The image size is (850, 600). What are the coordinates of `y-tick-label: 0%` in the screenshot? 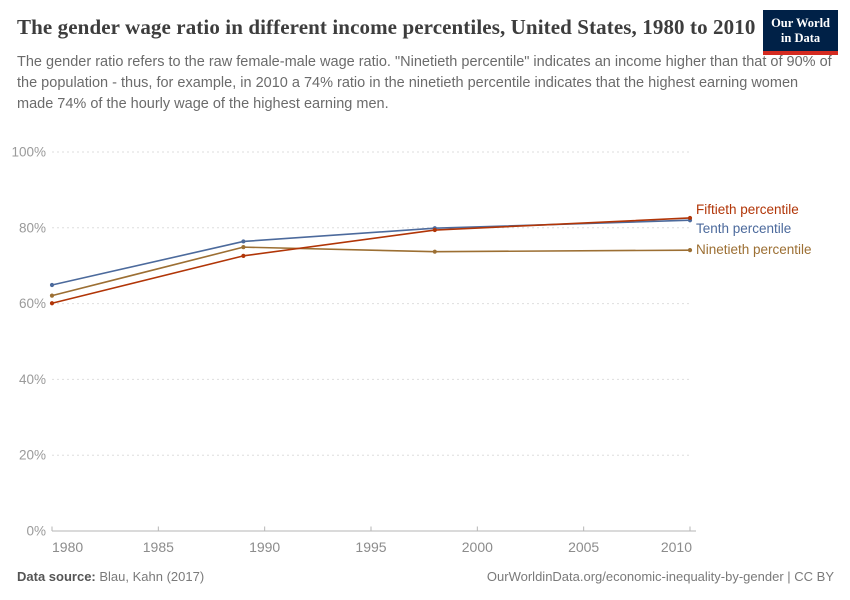 It's located at (36, 531).